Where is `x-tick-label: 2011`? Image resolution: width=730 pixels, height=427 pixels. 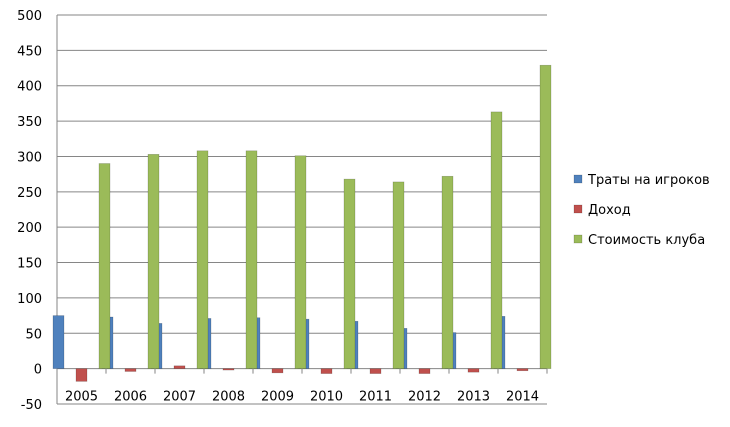
x-tick-label: 2011 is located at coordinates (375, 397).